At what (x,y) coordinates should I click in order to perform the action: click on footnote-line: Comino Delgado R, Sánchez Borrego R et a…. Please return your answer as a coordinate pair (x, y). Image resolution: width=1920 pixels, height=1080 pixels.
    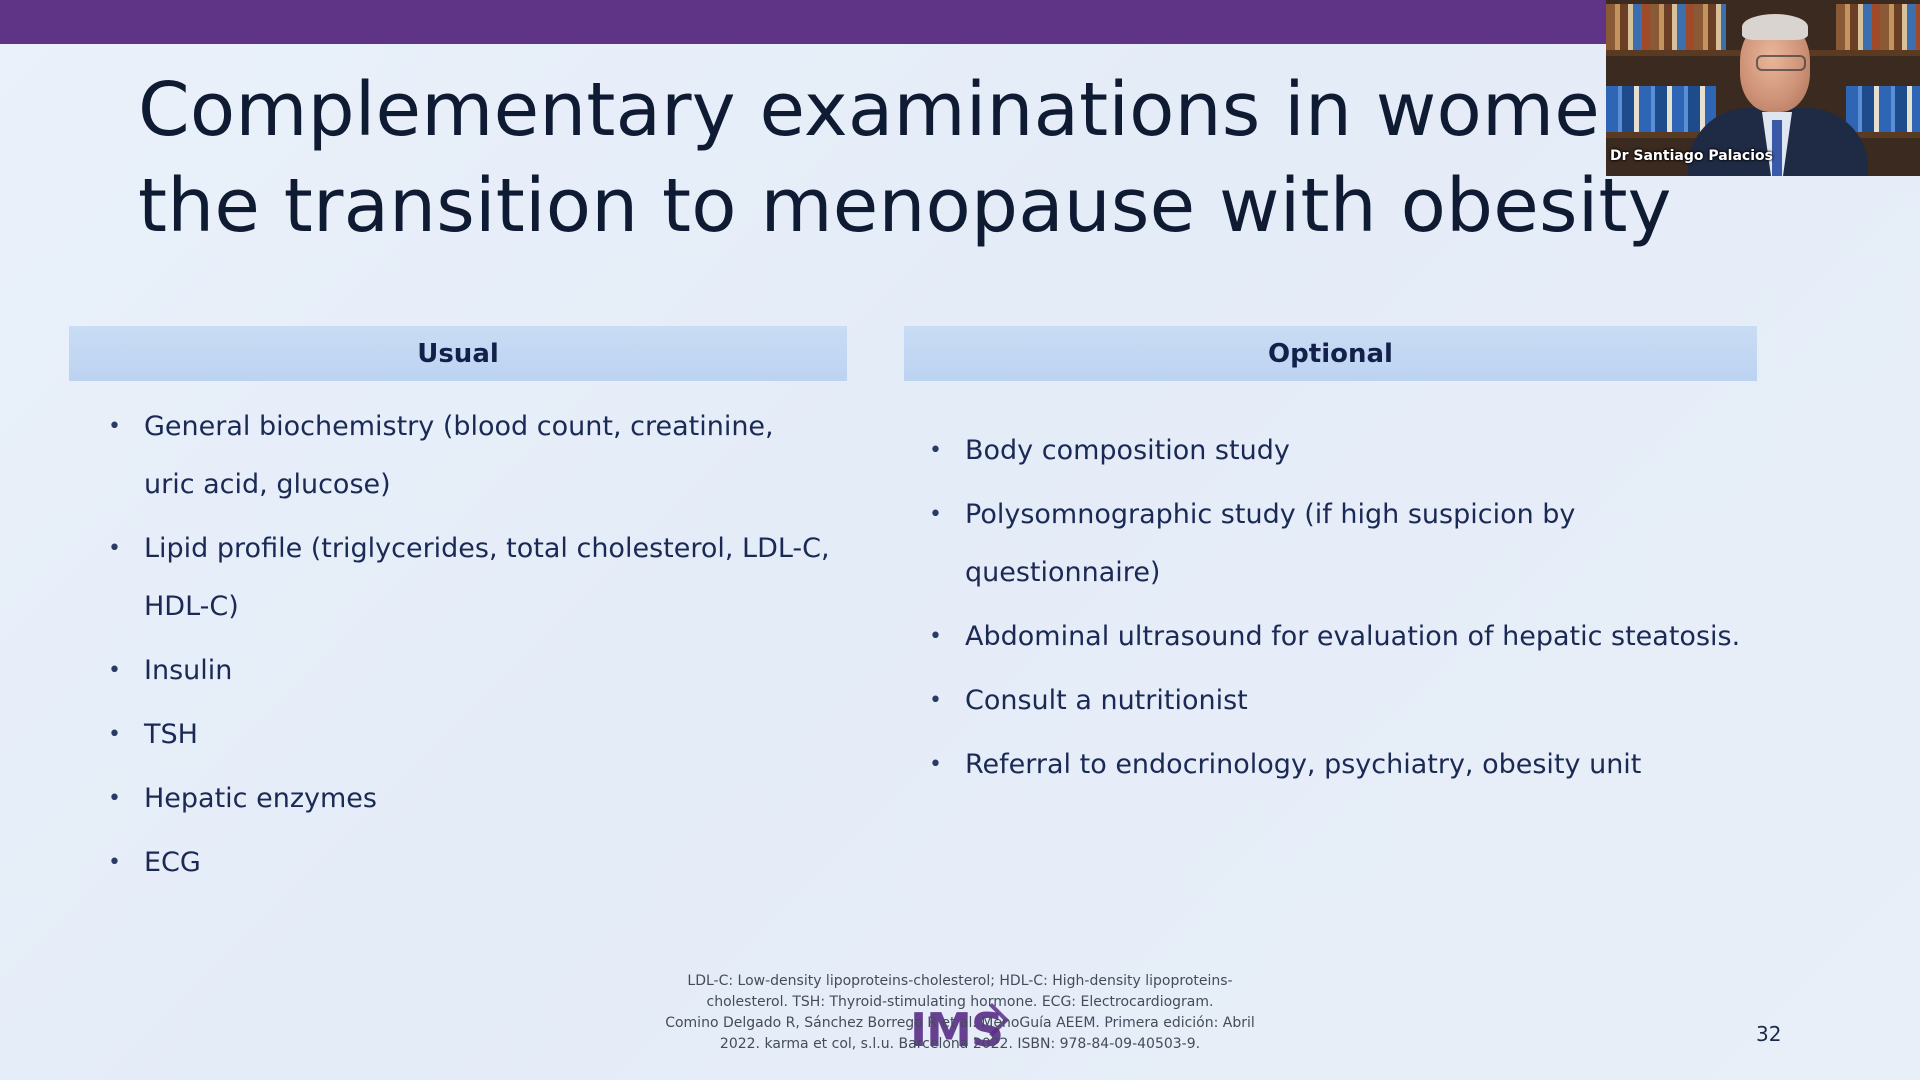
    Looking at the image, I should click on (960, 1023).